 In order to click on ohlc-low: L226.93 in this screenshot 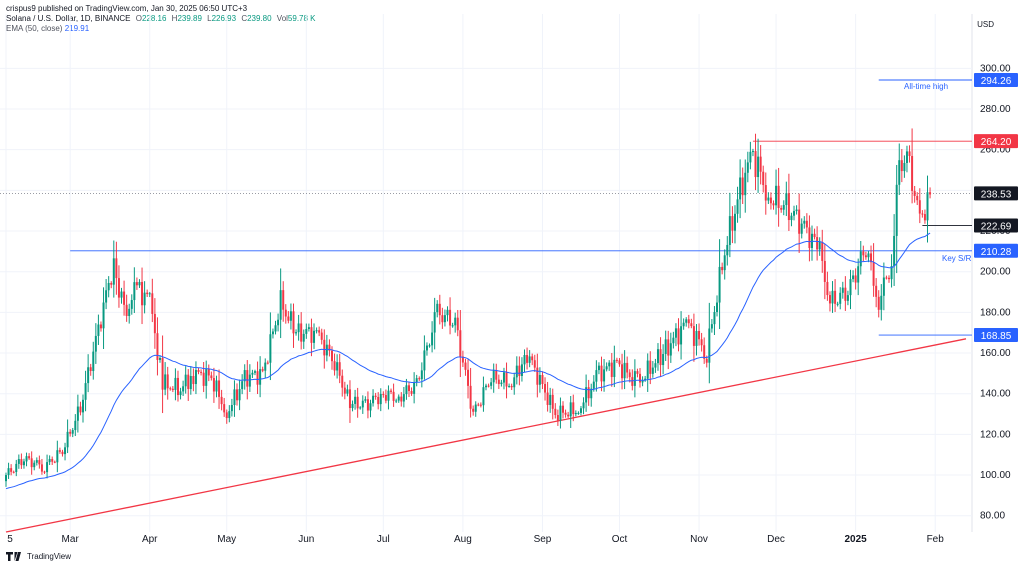, I will do `click(222, 18)`.